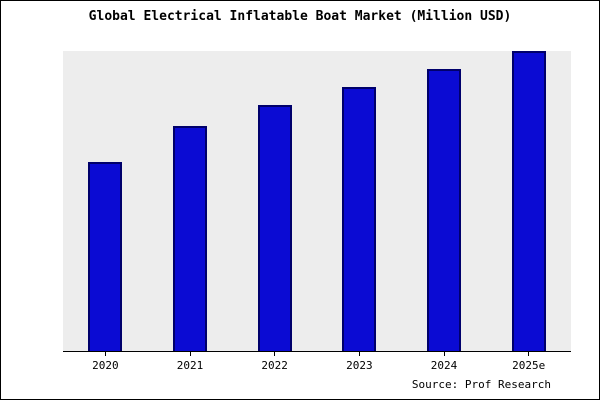 This screenshot has height=400, width=600. Describe the element at coordinates (274, 365) in the screenshot. I see `x-tick-label: 2022` at that location.